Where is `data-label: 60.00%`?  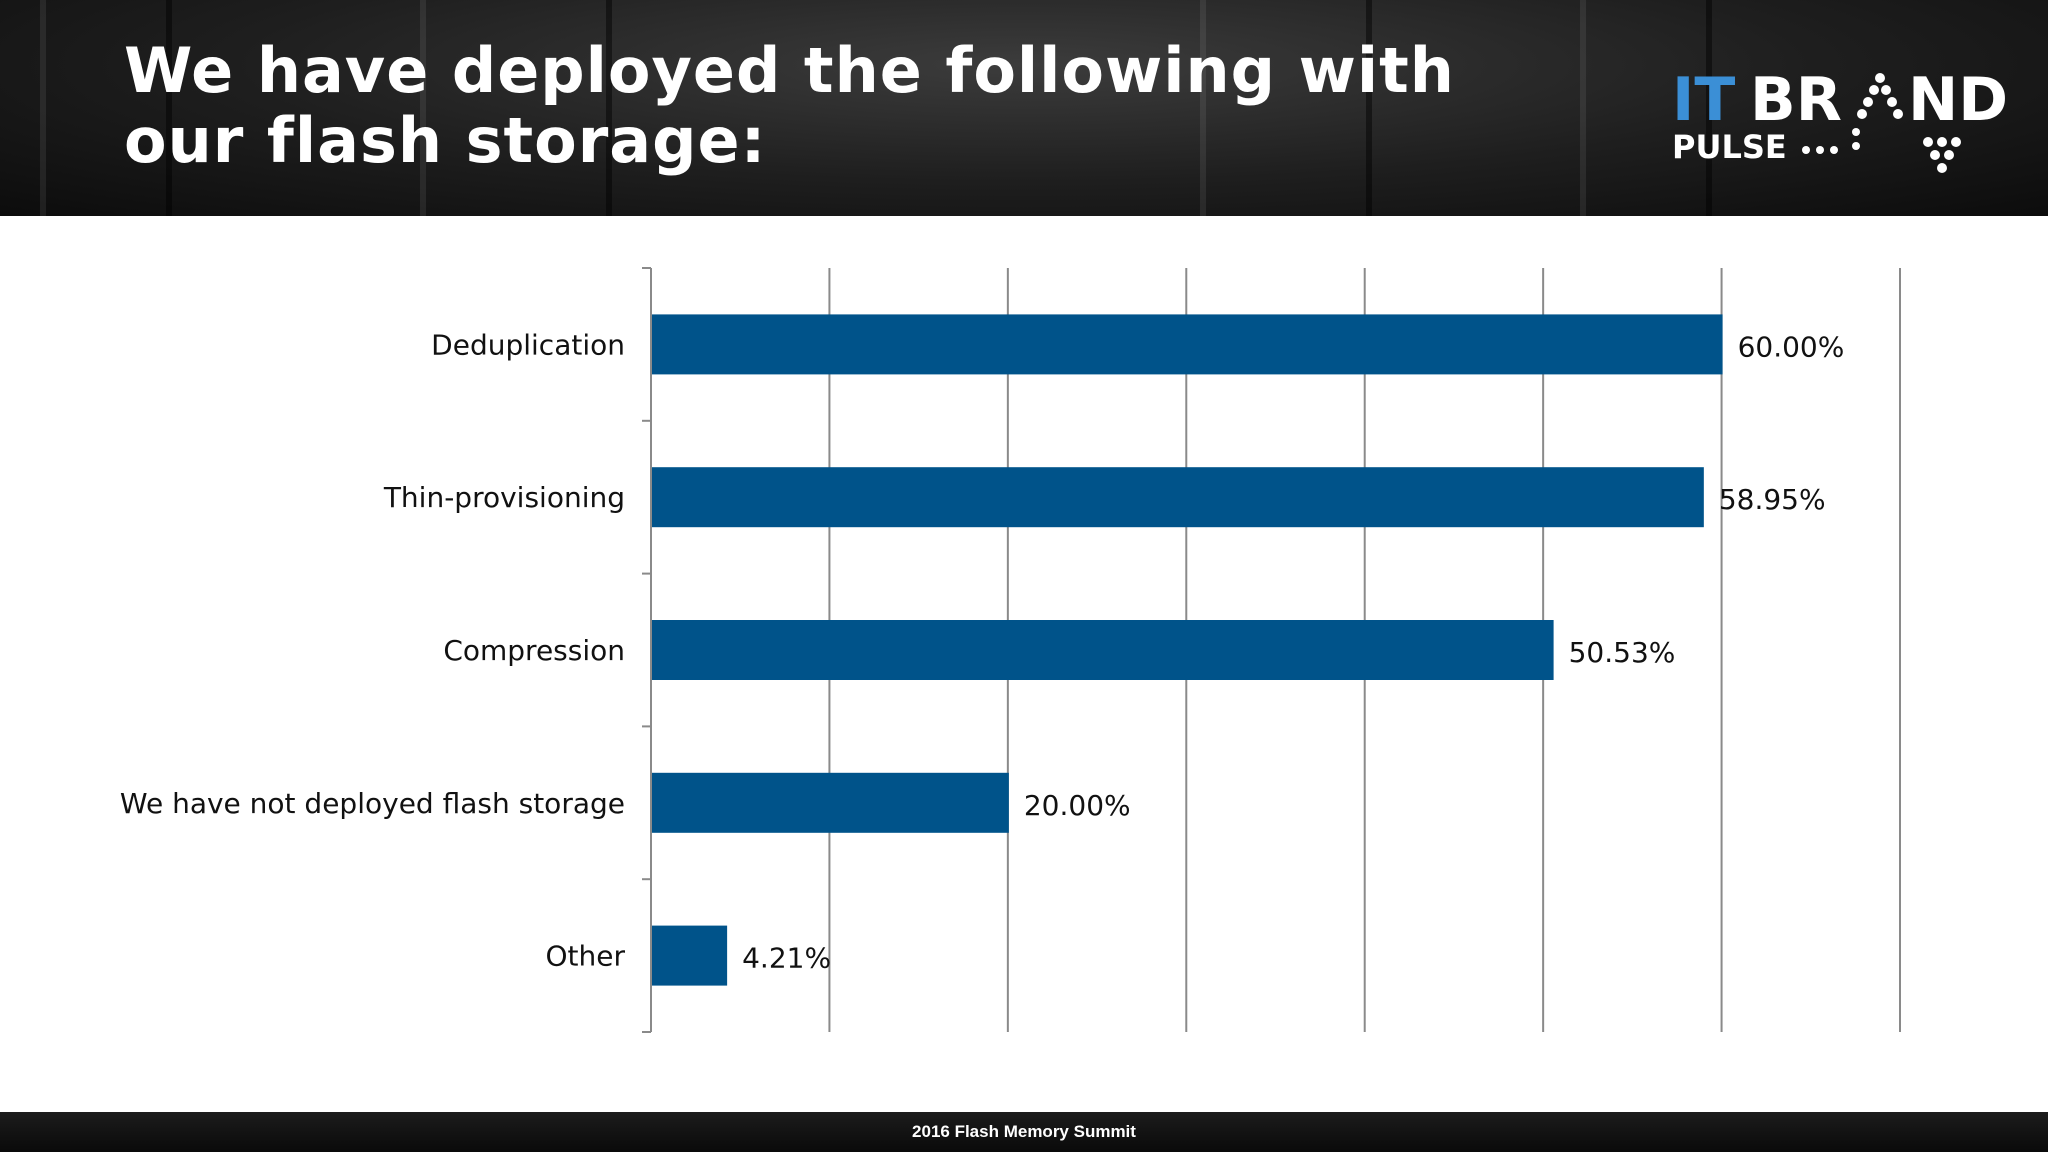 data-label: 60.00% is located at coordinates (1791, 346).